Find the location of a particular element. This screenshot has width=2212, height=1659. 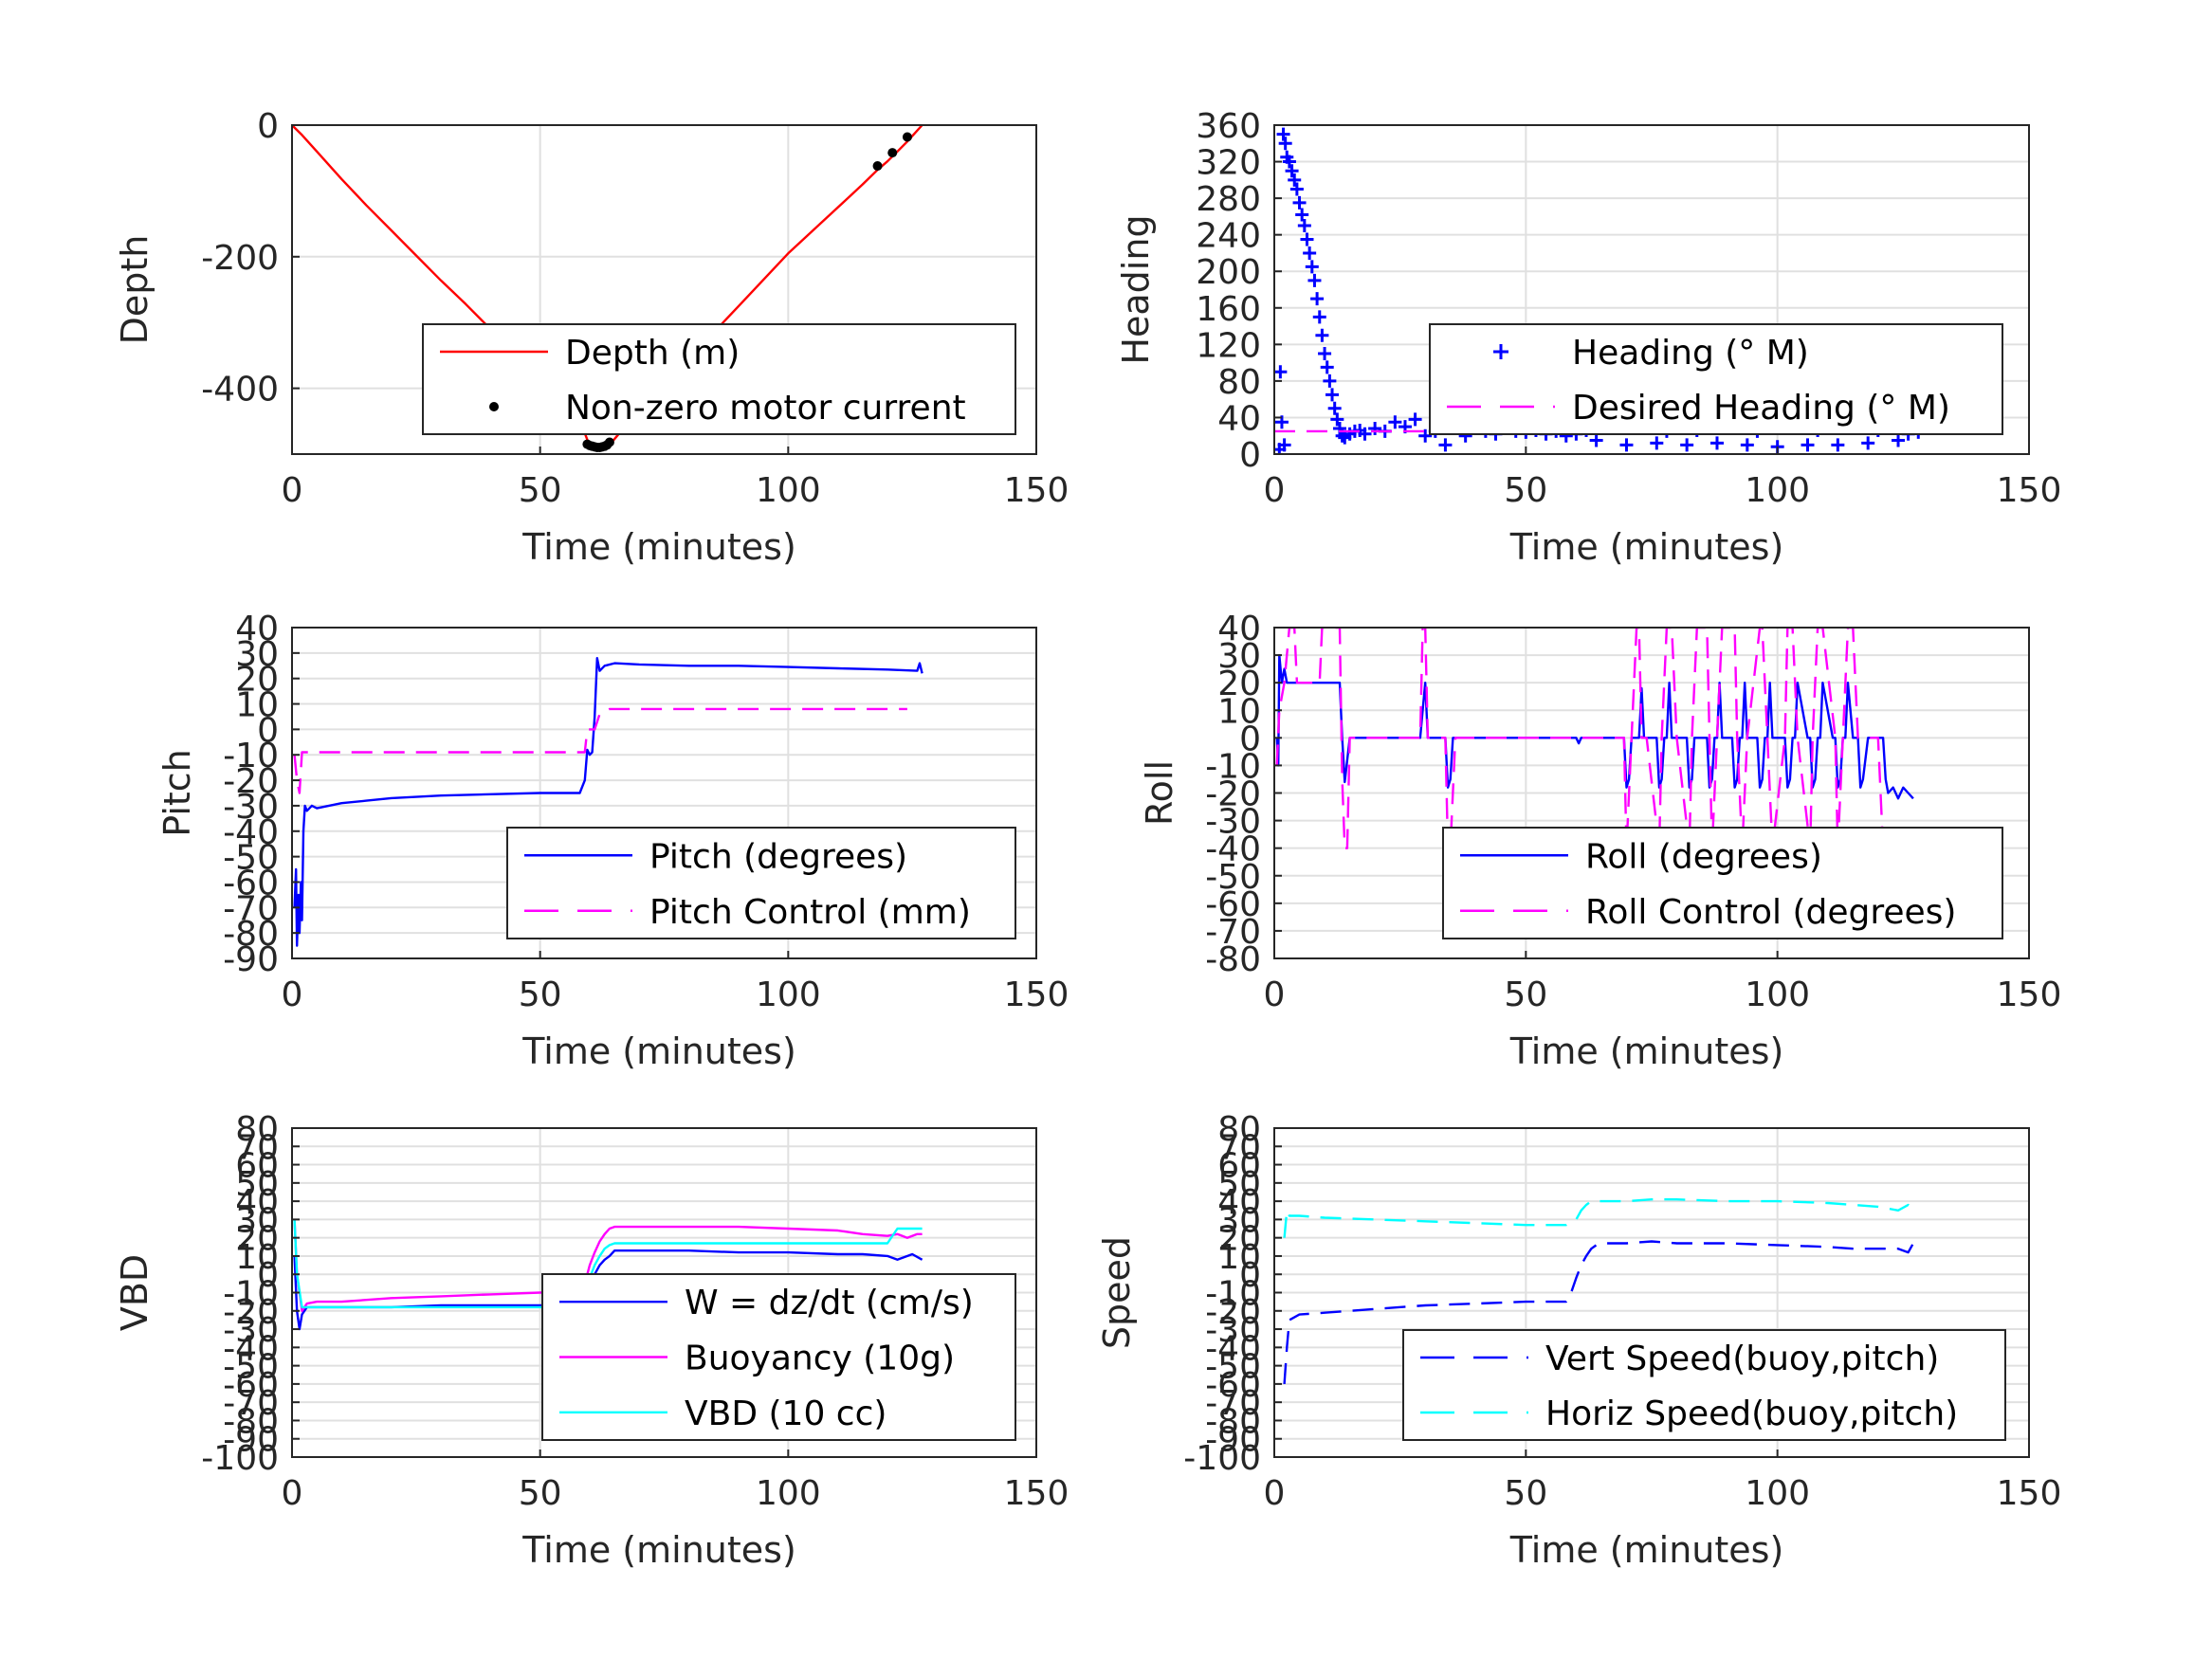

legend-label: Buoyancy (10g) is located at coordinates (820, 1359).